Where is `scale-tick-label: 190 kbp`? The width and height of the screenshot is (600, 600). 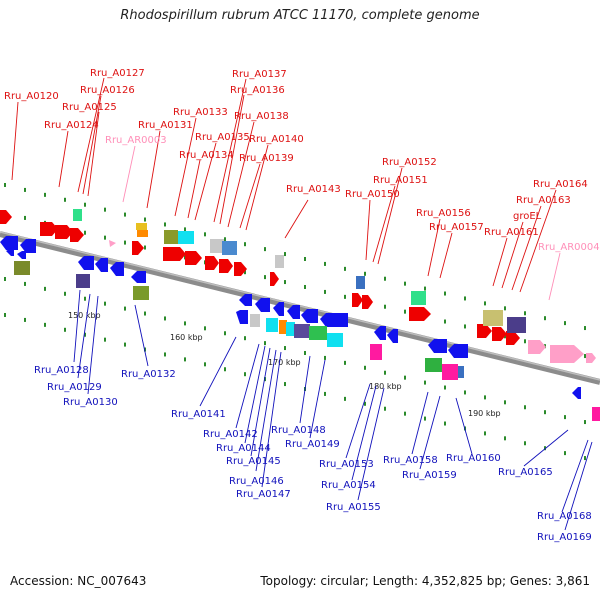
scale-tick-label: 190 kbp is located at coordinates (484, 413).